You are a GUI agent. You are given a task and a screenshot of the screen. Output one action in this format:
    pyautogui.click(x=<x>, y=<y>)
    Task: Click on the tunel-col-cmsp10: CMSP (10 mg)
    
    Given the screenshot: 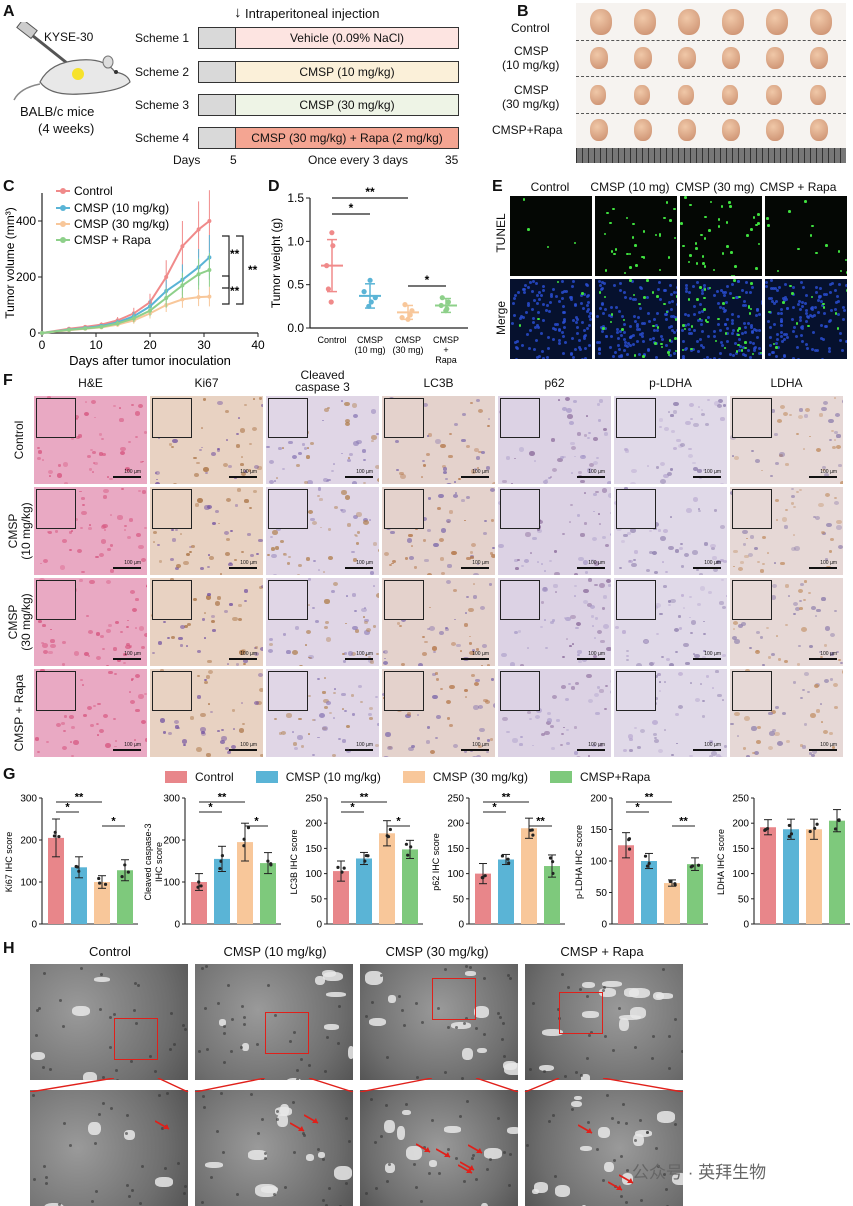 What is the action you would take?
    pyautogui.click(x=630, y=187)
    